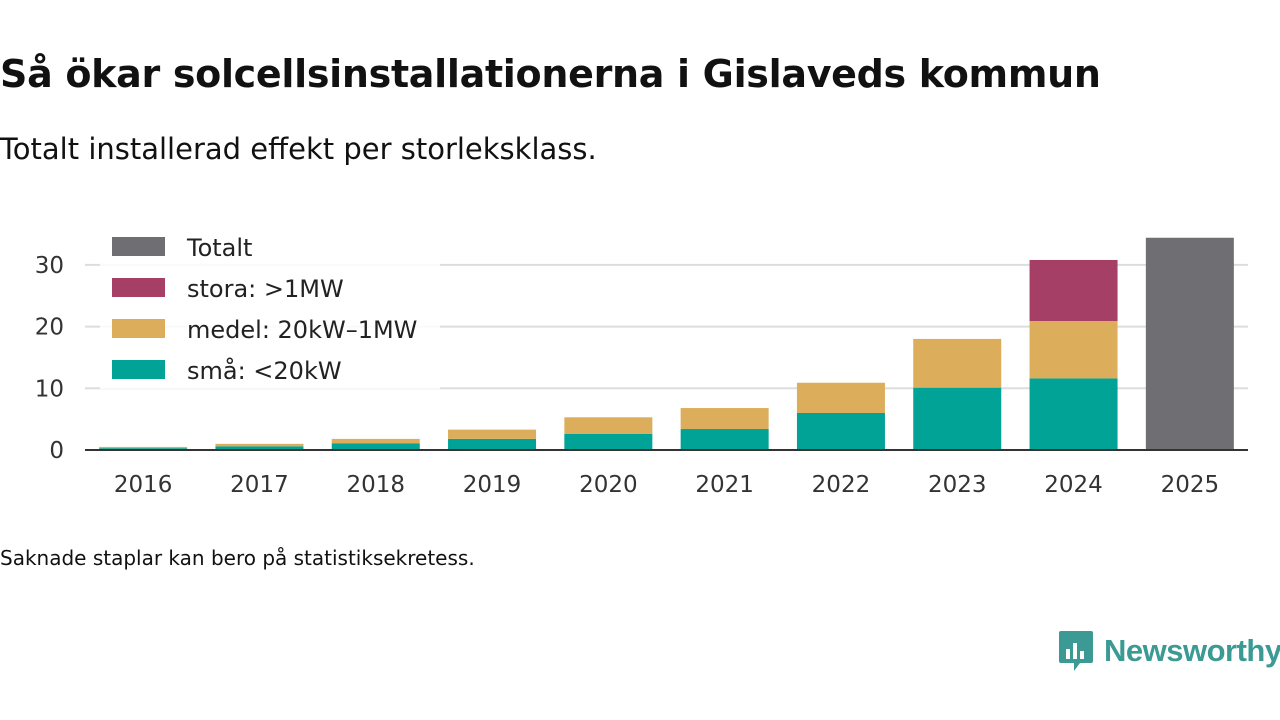 Image resolution: width=1280 pixels, height=720 pixels. I want to click on y-tick-label-20: 20, so click(49, 328).